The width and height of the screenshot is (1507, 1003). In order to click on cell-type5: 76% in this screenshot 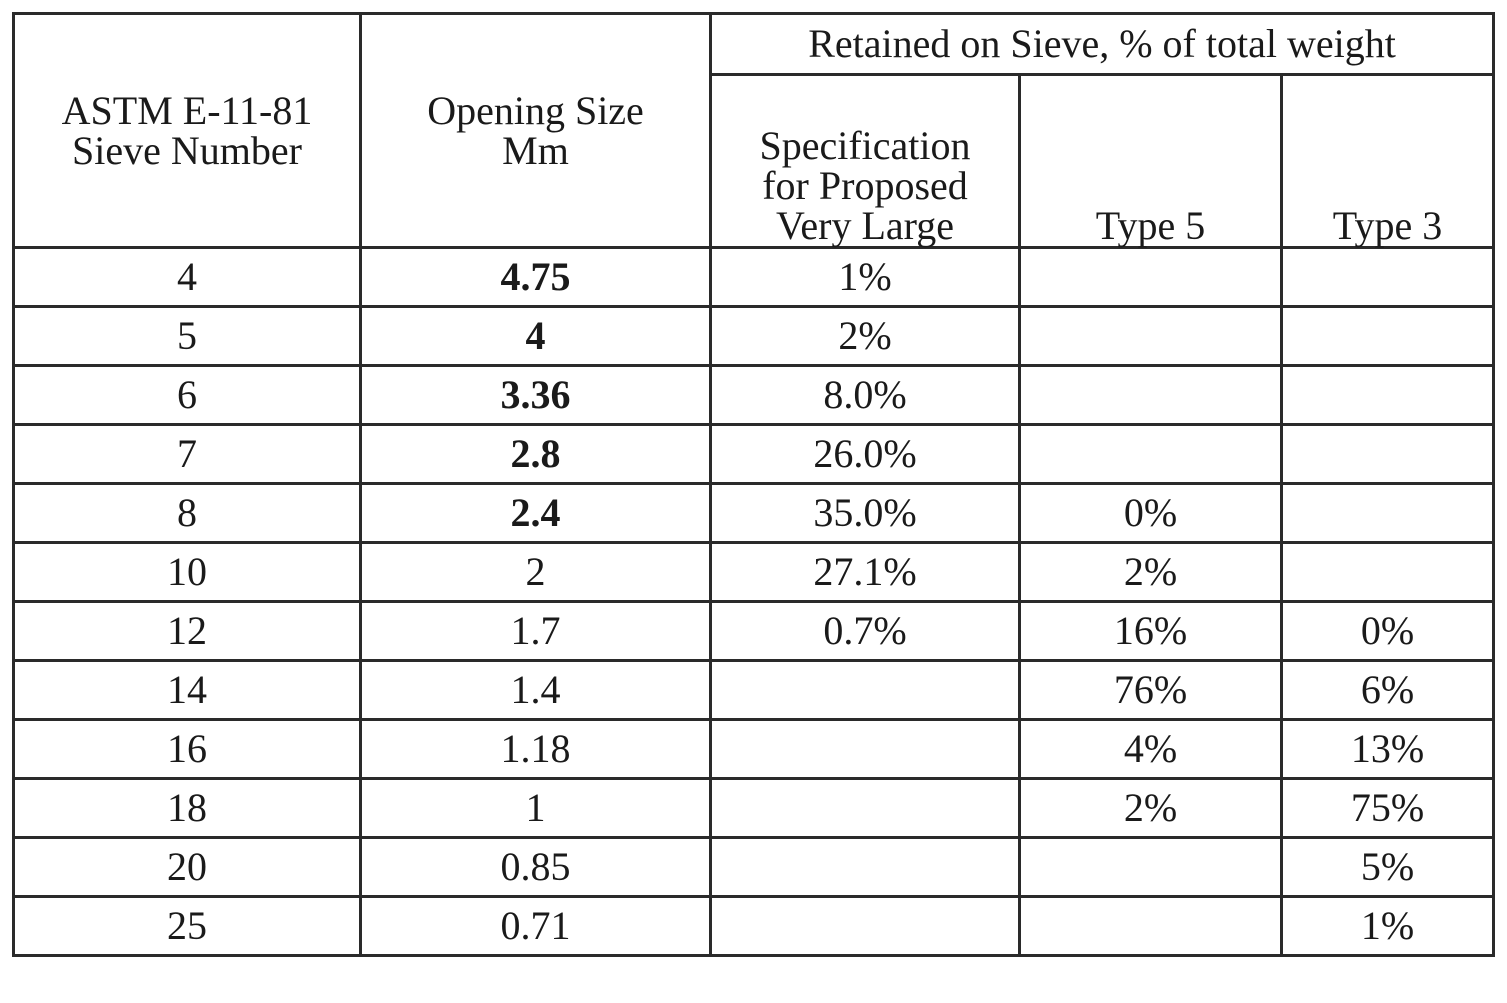, I will do `click(1151, 690)`.